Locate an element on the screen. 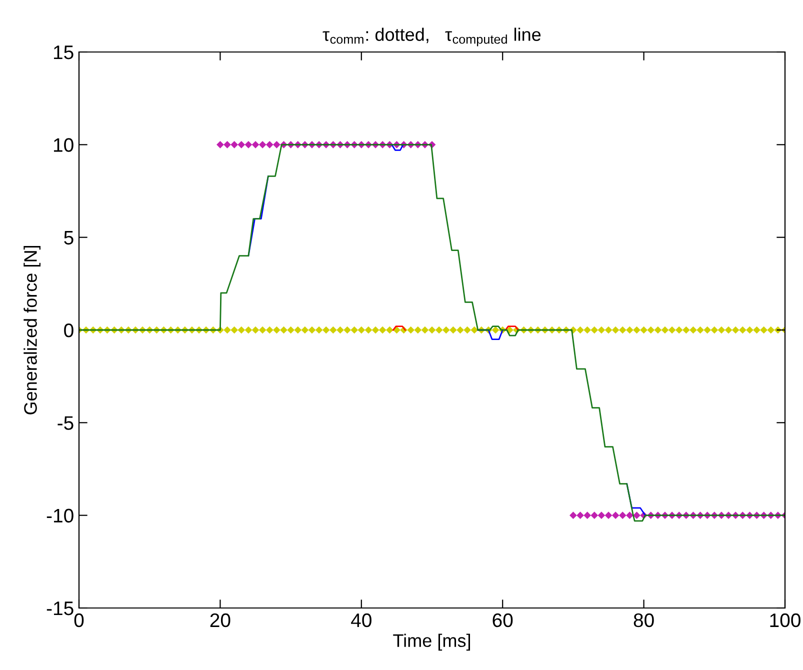 Image resolution: width=803 pixels, height=670 pixels. x-axis-title: Time [ms] is located at coordinates (431, 642).